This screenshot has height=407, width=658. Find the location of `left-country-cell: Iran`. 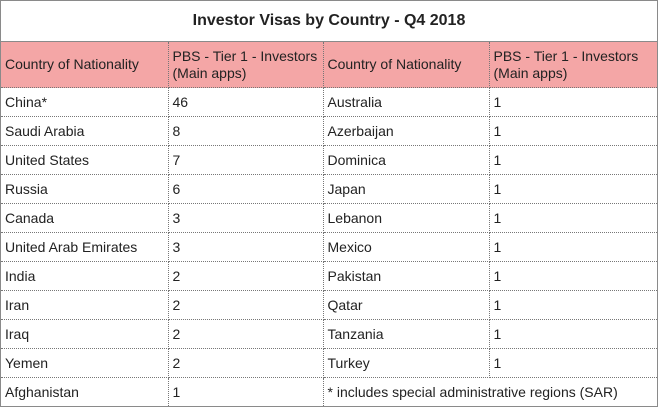

left-country-cell: Iran is located at coordinates (85, 305).